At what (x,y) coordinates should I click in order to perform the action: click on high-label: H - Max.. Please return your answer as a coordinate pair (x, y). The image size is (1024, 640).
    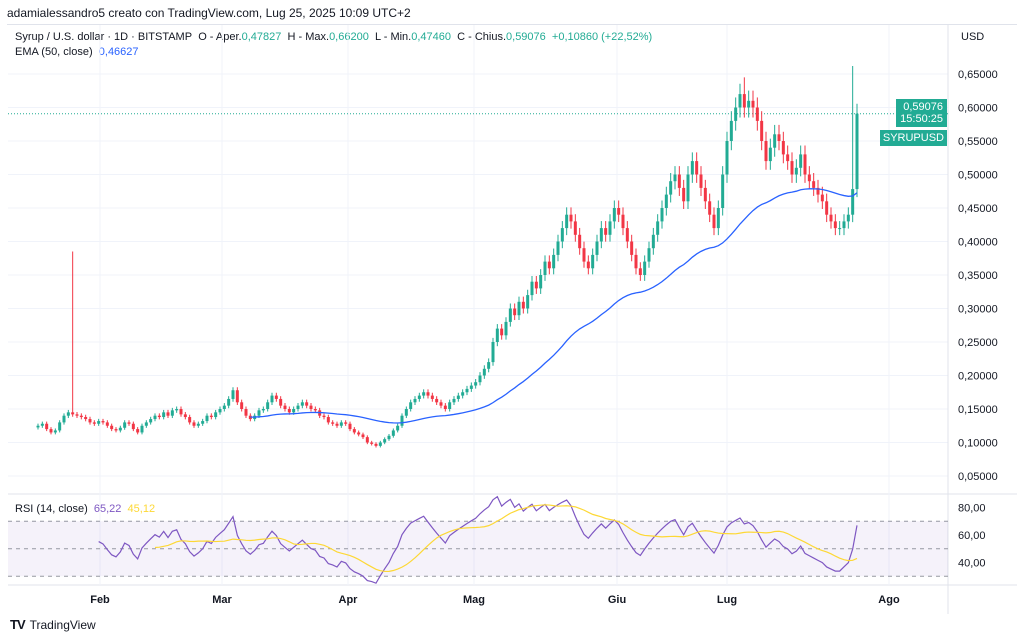
    Looking at the image, I should click on (308, 37).